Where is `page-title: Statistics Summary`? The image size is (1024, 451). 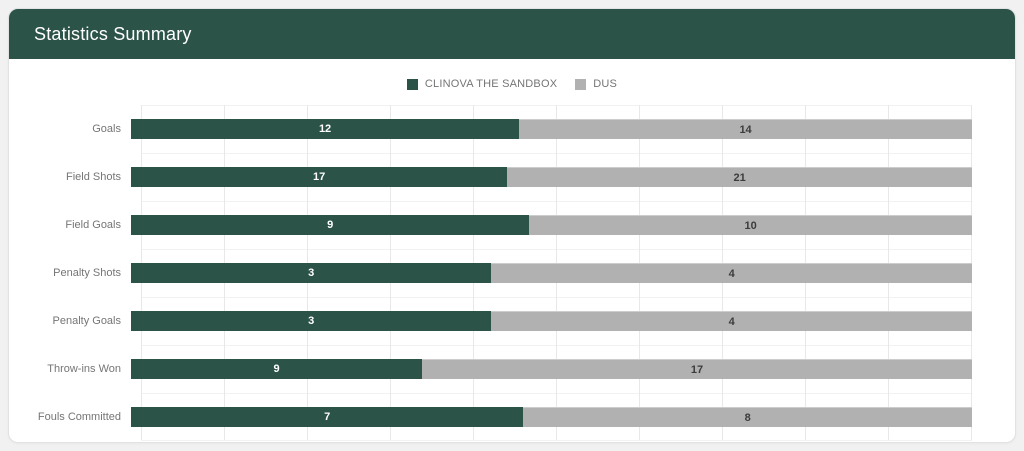
page-title: Statistics Summary is located at coordinates (113, 33).